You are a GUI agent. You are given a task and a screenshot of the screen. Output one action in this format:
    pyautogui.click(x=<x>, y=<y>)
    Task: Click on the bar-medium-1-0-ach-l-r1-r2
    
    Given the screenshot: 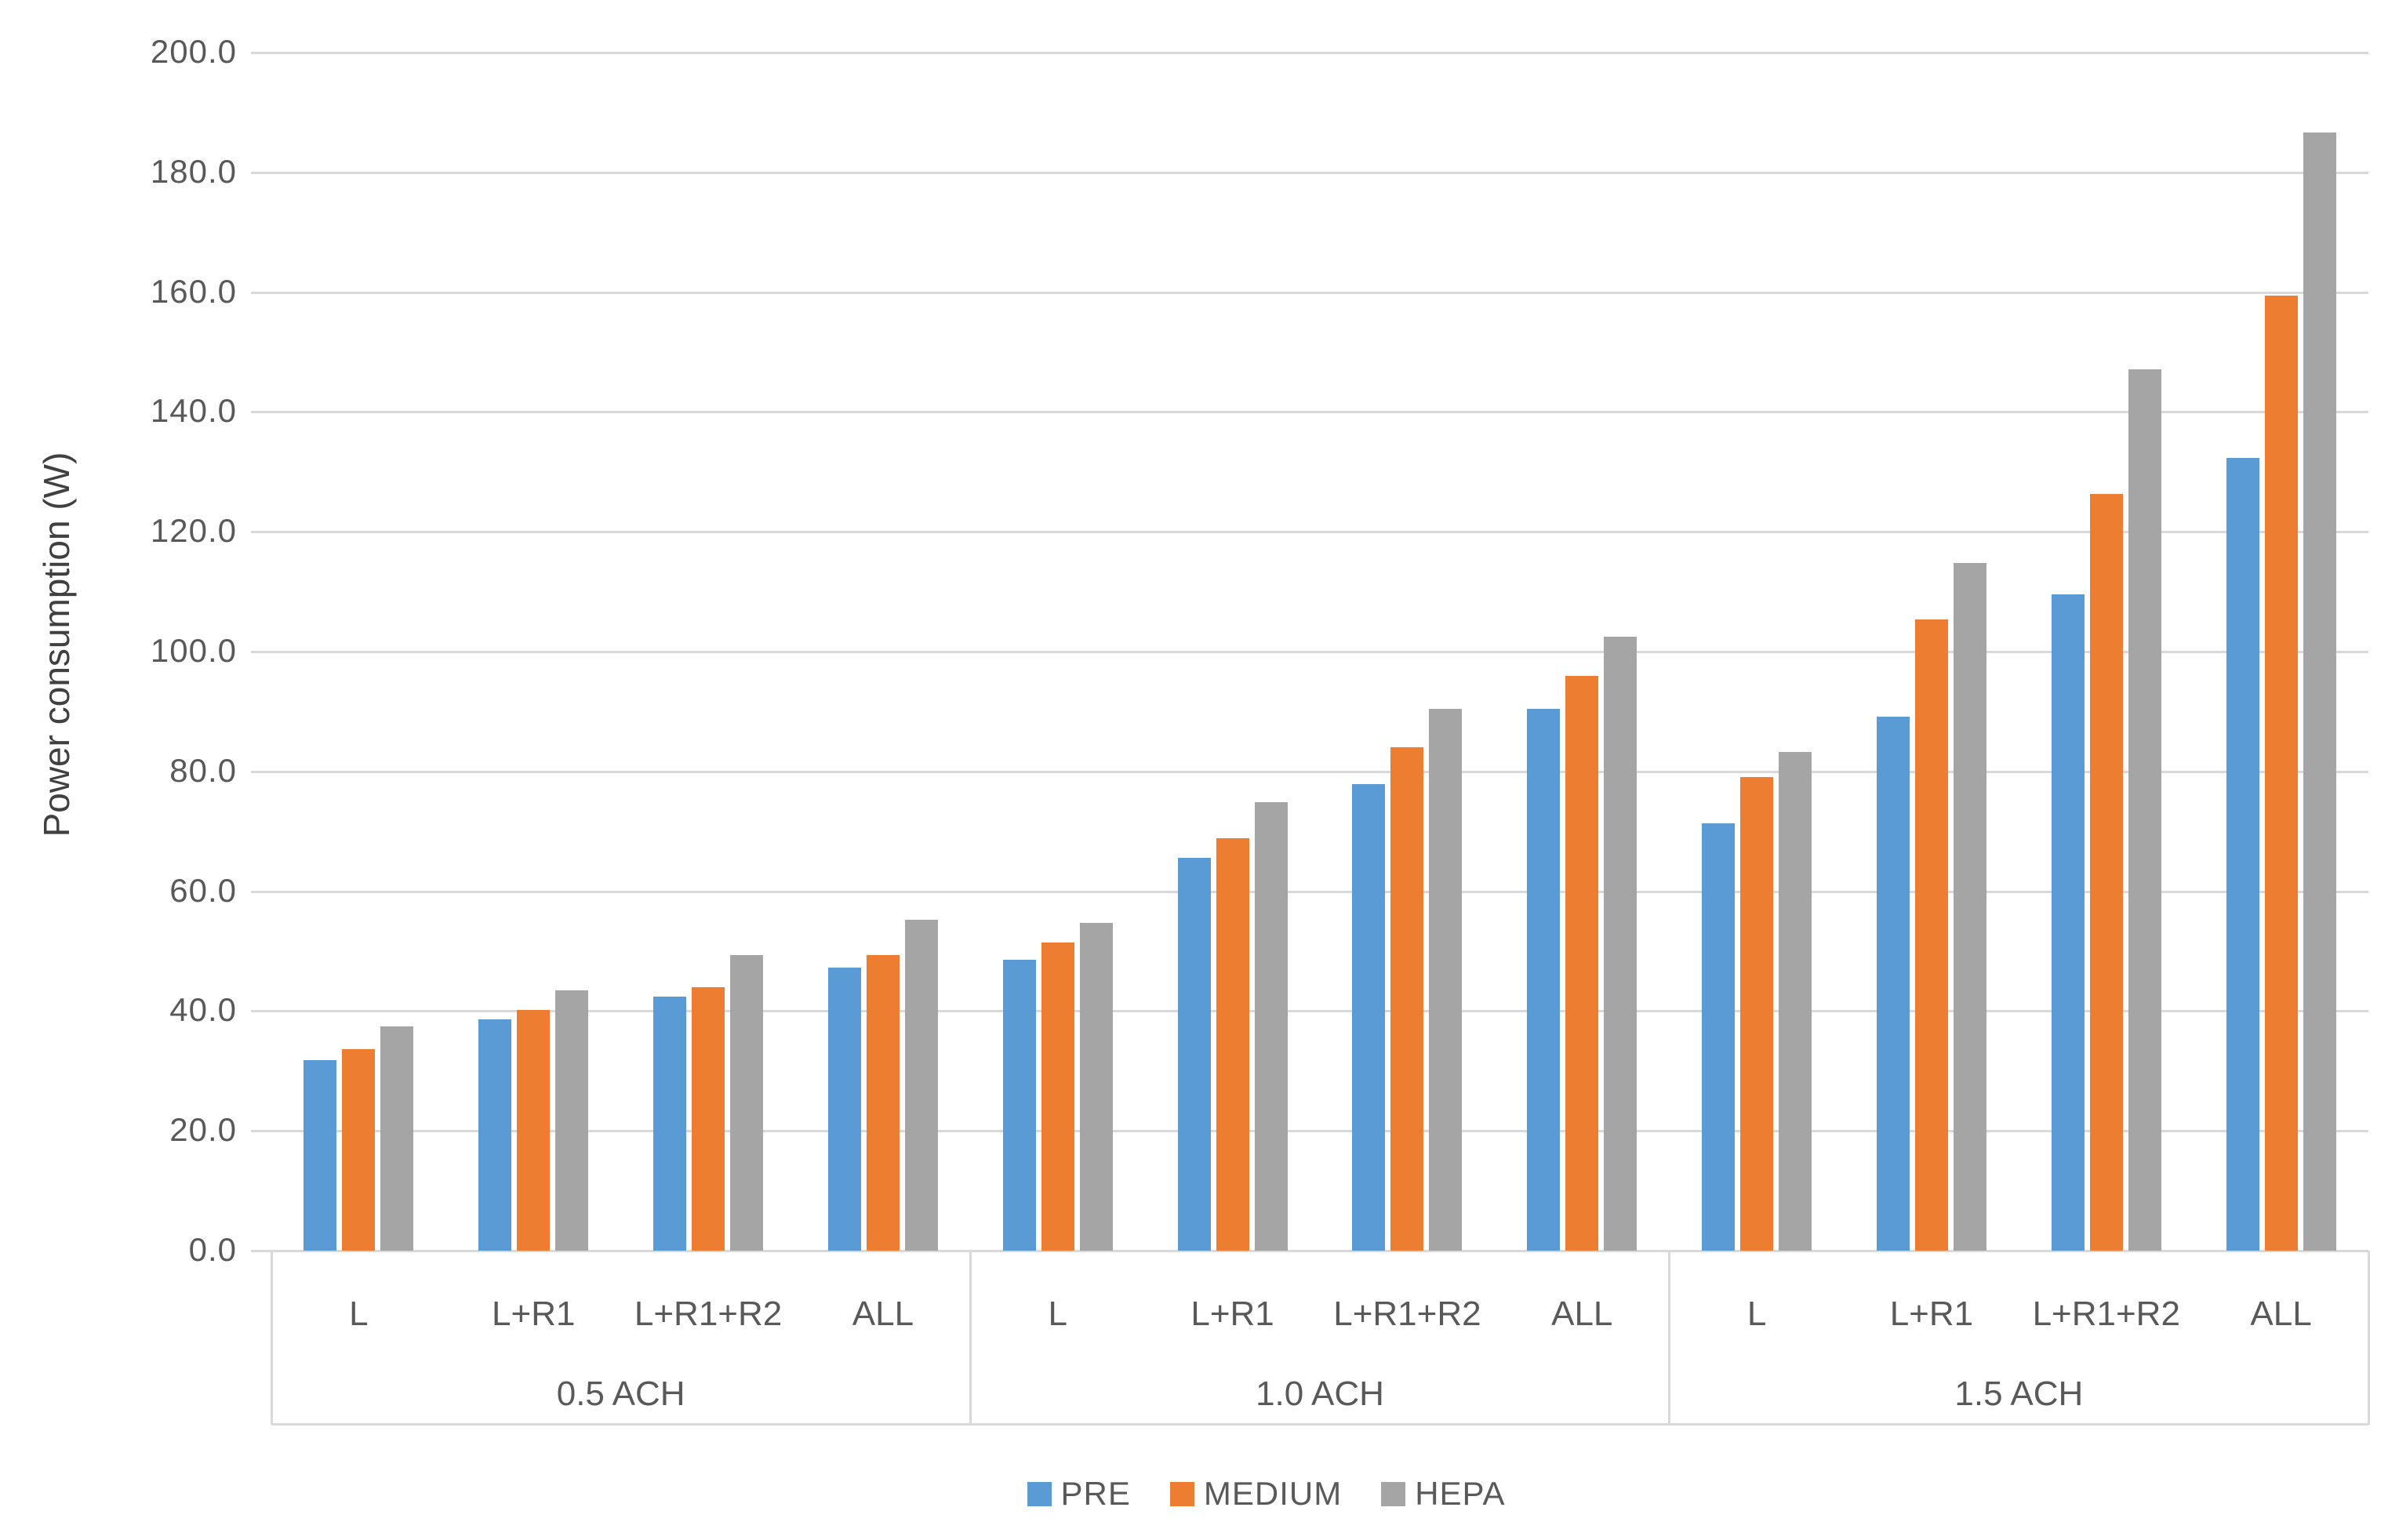 What is the action you would take?
    pyautogui.click(x=1407, y=999)
    